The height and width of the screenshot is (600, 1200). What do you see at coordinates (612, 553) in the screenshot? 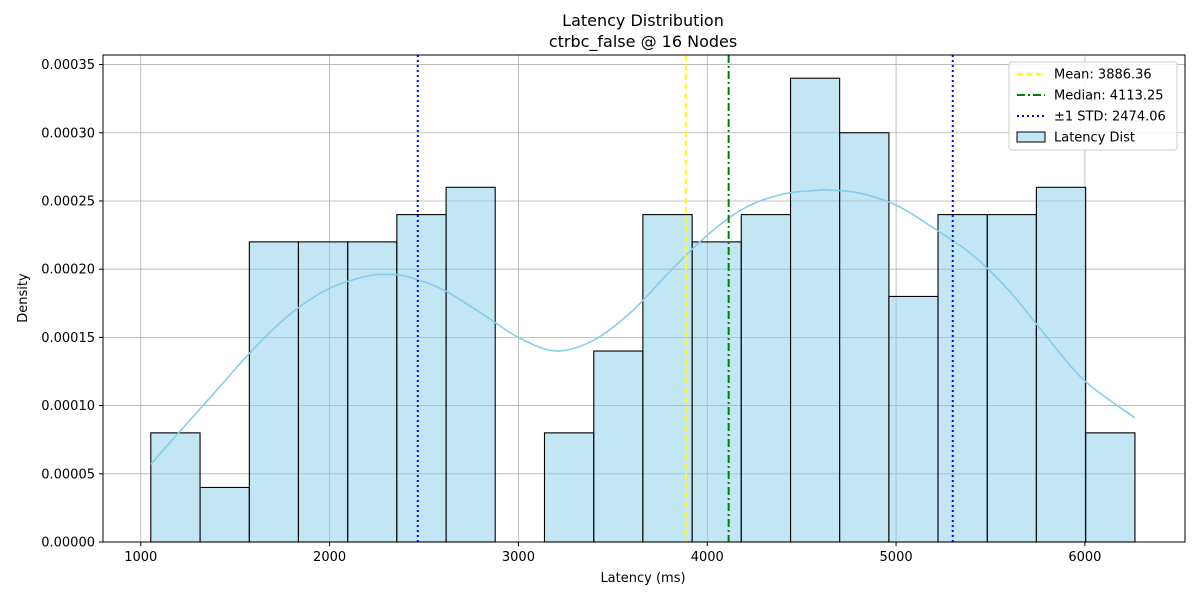
I see `x-axis-ticks: 1000 2000 3000 4000 5000 6000` at bounding box center [612, 553].